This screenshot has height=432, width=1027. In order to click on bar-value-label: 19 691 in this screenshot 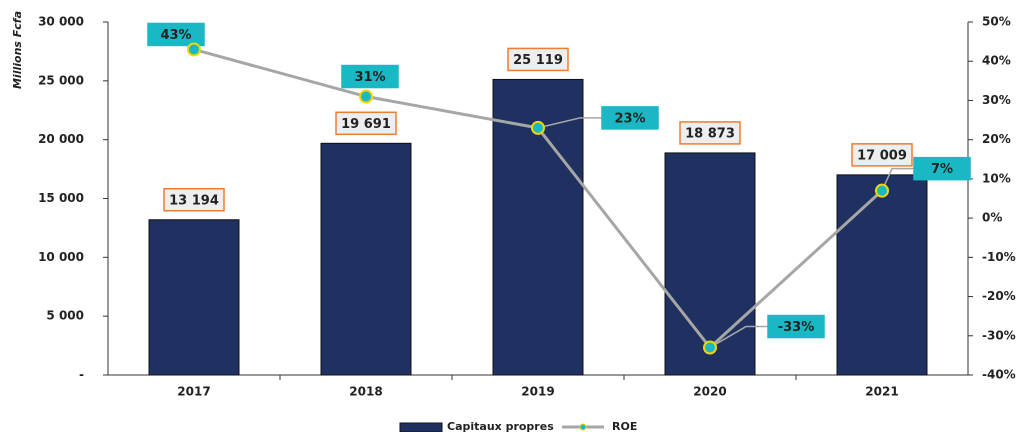, I will do `click(366, 124)`.